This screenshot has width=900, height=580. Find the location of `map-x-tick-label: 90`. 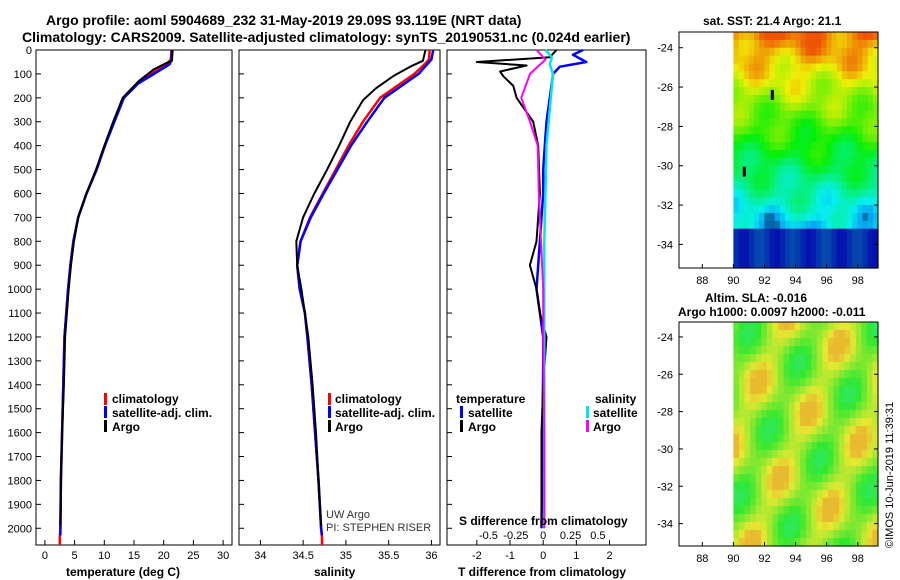

map-x-tick-label: 90 is located at coordinates (733, 559).